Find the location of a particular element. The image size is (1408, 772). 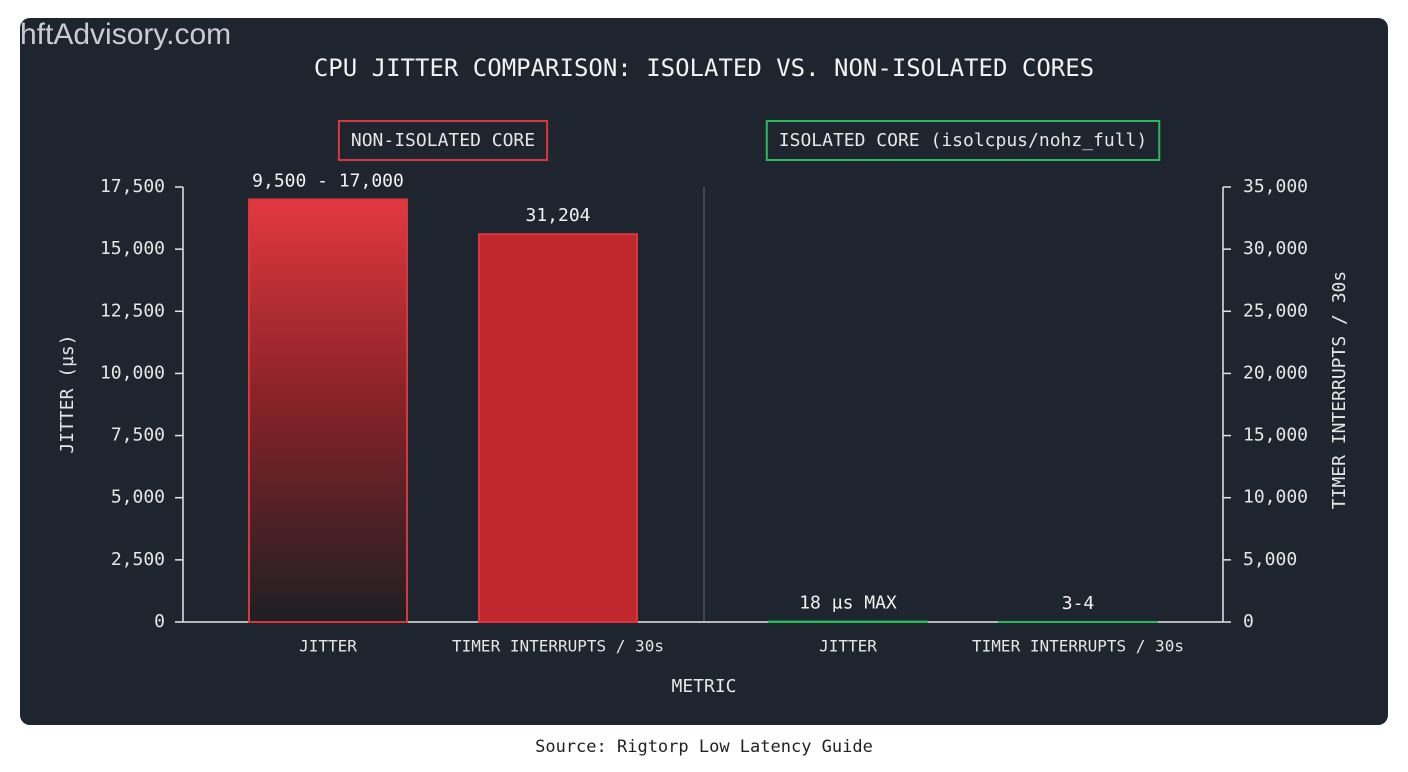

y2-tick-label: 30,000 is located at coordinates (1275, 248).